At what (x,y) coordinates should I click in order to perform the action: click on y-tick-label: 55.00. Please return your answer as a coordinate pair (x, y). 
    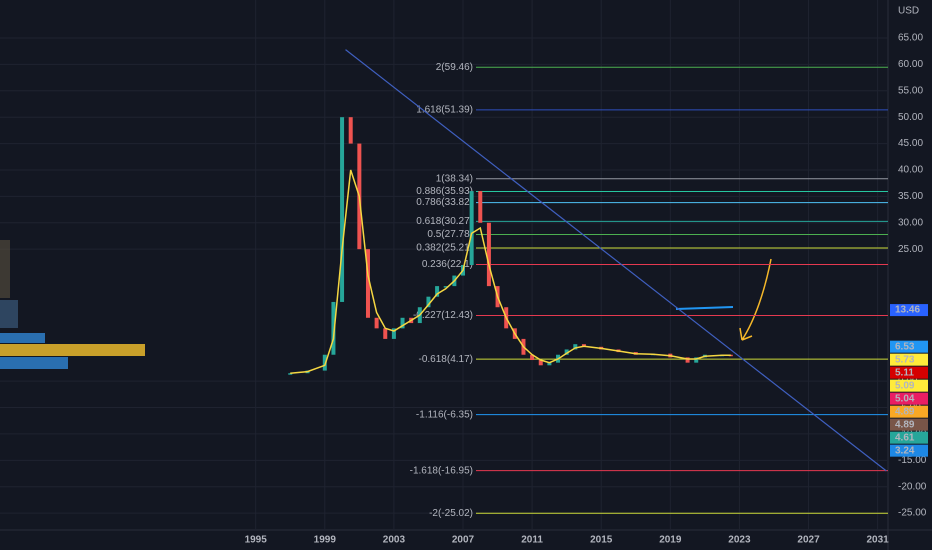
    Looking at the image, I should click on (910, 90).